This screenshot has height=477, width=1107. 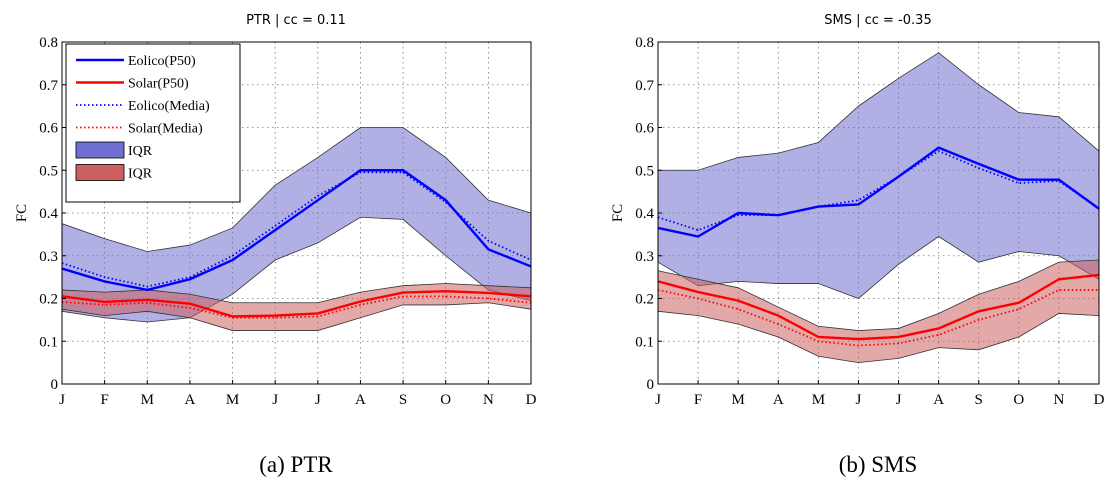 I want to click on y-tick-label: 0.7, so click(x=644, y=86).